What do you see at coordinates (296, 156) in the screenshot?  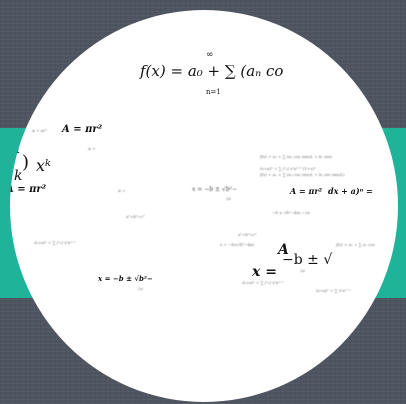 I see `faded-formula: f(x) = a₀ + ∑ (aₙ cos nπx/L + bₙ sin)` at bounding box center [296, 156].